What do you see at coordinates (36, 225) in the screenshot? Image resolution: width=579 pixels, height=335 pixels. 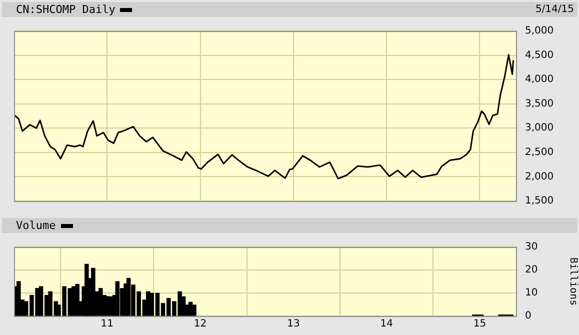 I see `legend-label: Volume` at bounding box center [36, 225].